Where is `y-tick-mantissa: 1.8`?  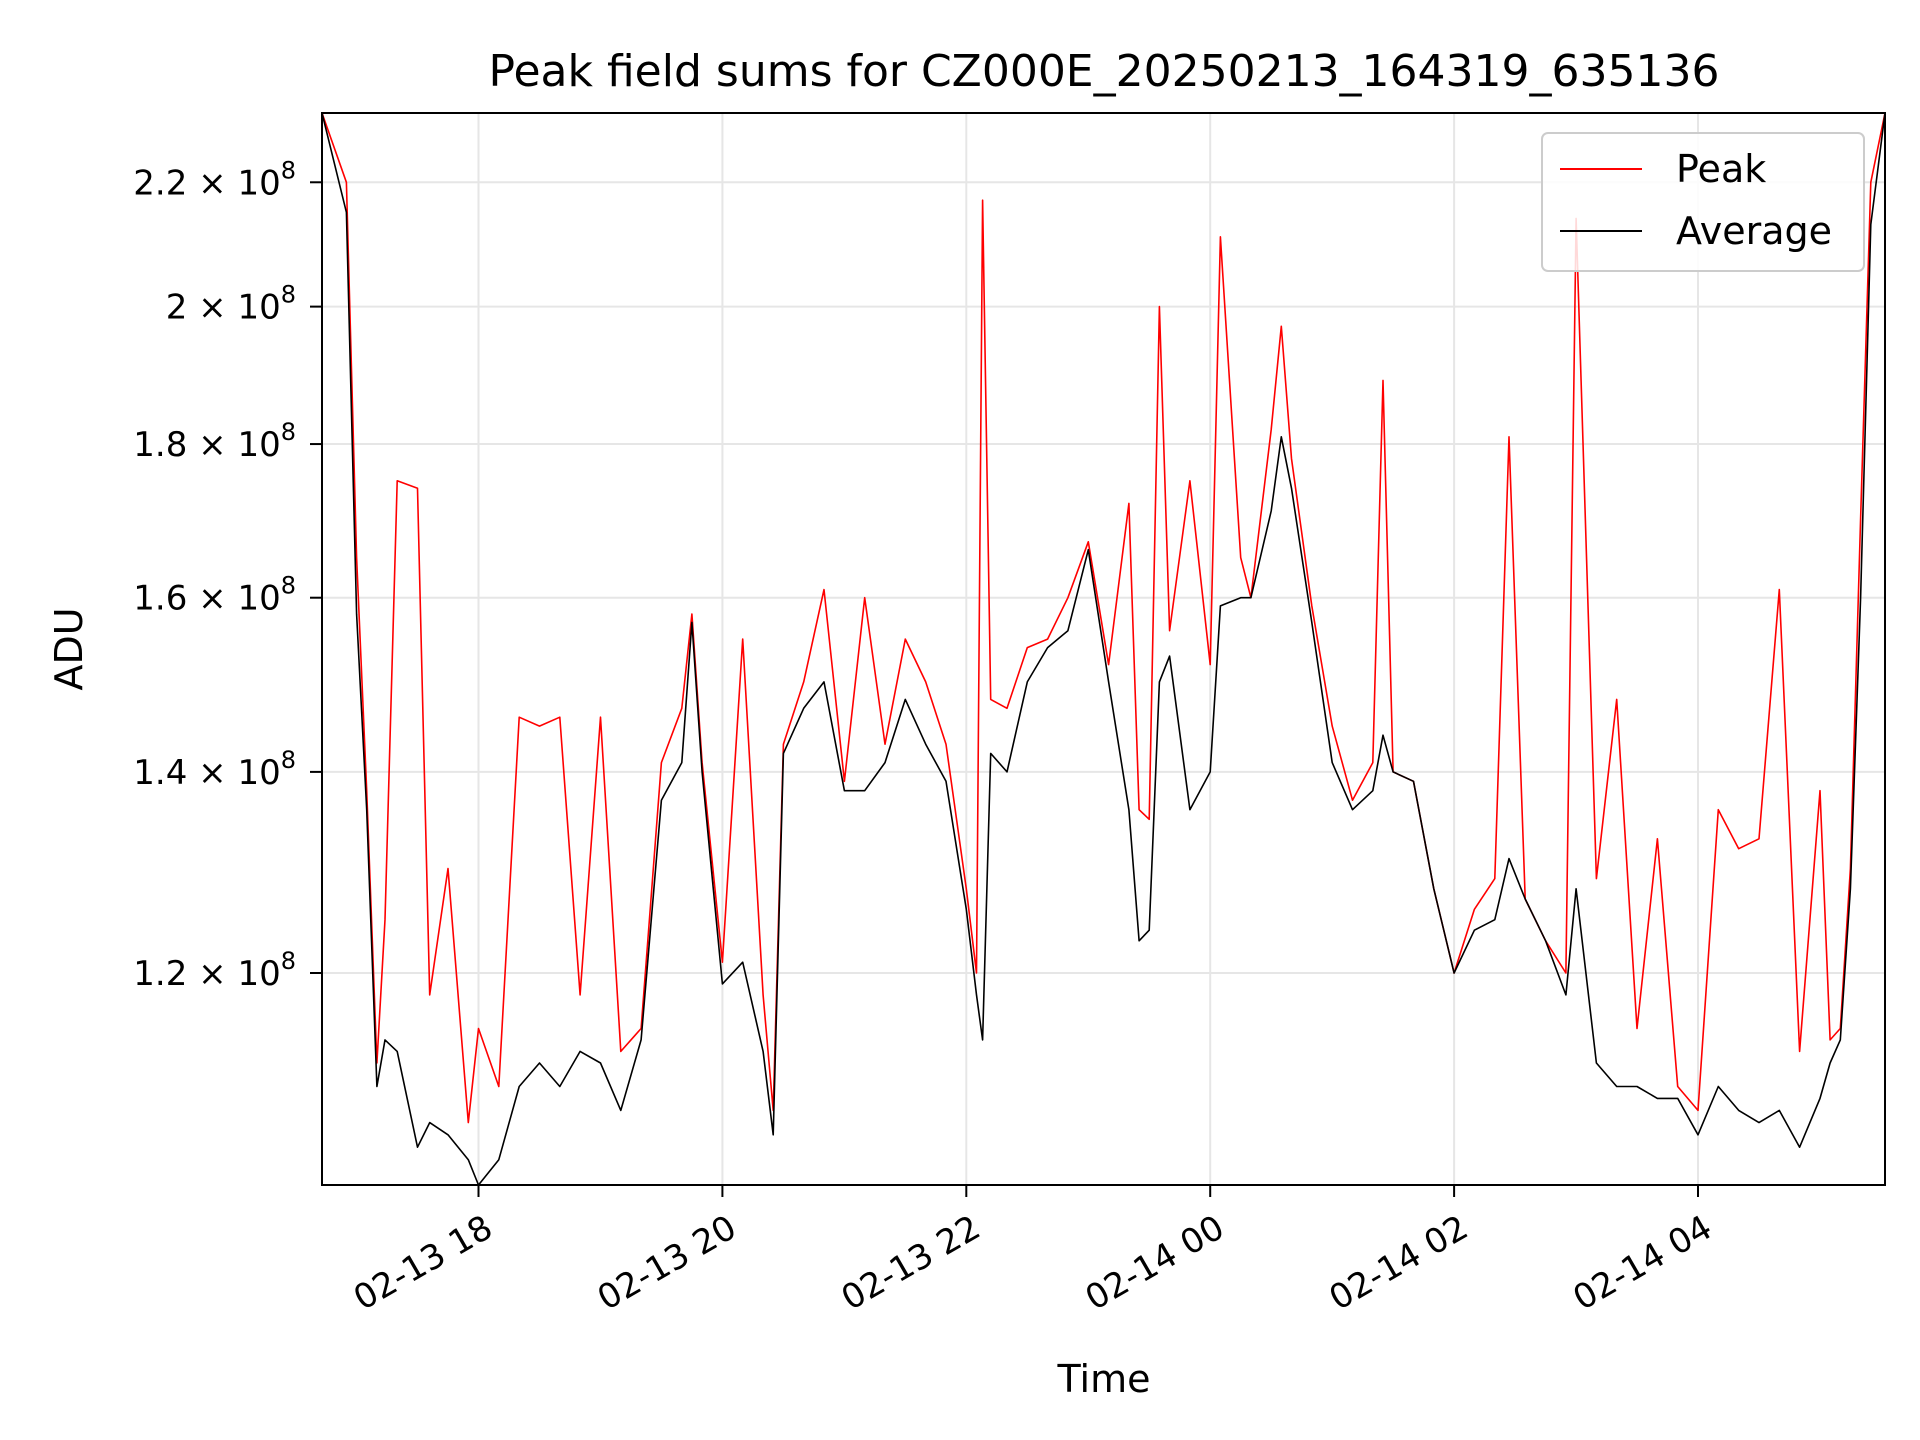
y-tick-mantissa: 1.8 is located at coordinates (160, 445).